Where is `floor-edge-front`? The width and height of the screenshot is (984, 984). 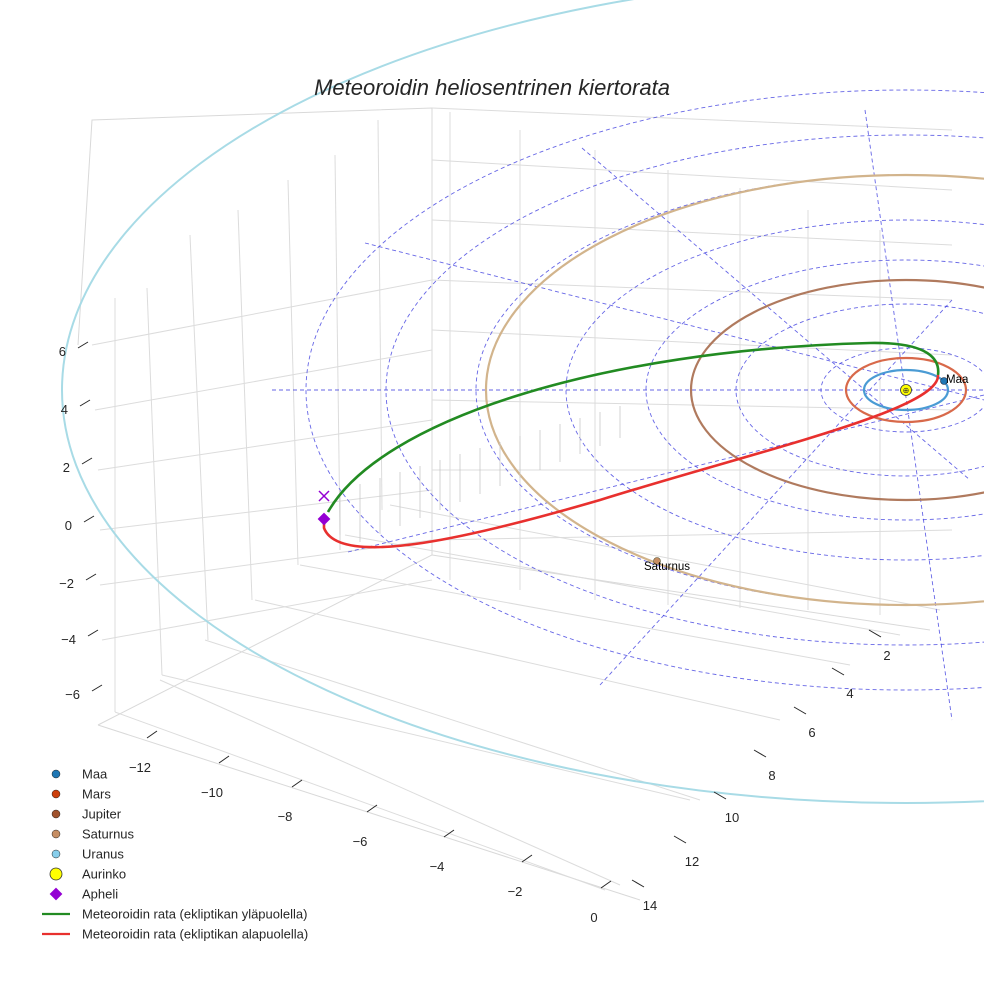
floor-edge-front is located at coordinates (369, 812).